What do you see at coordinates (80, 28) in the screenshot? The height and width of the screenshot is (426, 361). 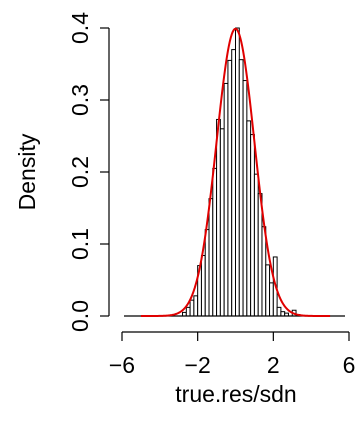 I see `y-tick-label: 0.4` at bounding box center [80, 28].